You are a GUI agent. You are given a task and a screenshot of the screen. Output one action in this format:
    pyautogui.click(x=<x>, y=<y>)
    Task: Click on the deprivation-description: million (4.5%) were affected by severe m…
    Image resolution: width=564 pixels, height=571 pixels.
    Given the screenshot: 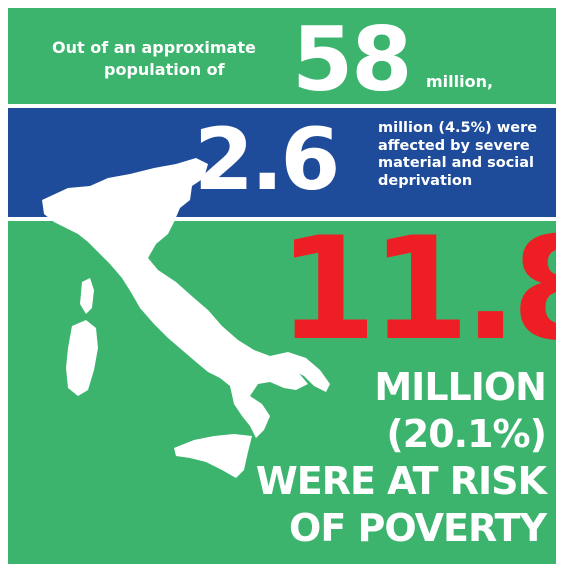 What is the action you would take?
    pyautogui.click(x=458, y=154)
    